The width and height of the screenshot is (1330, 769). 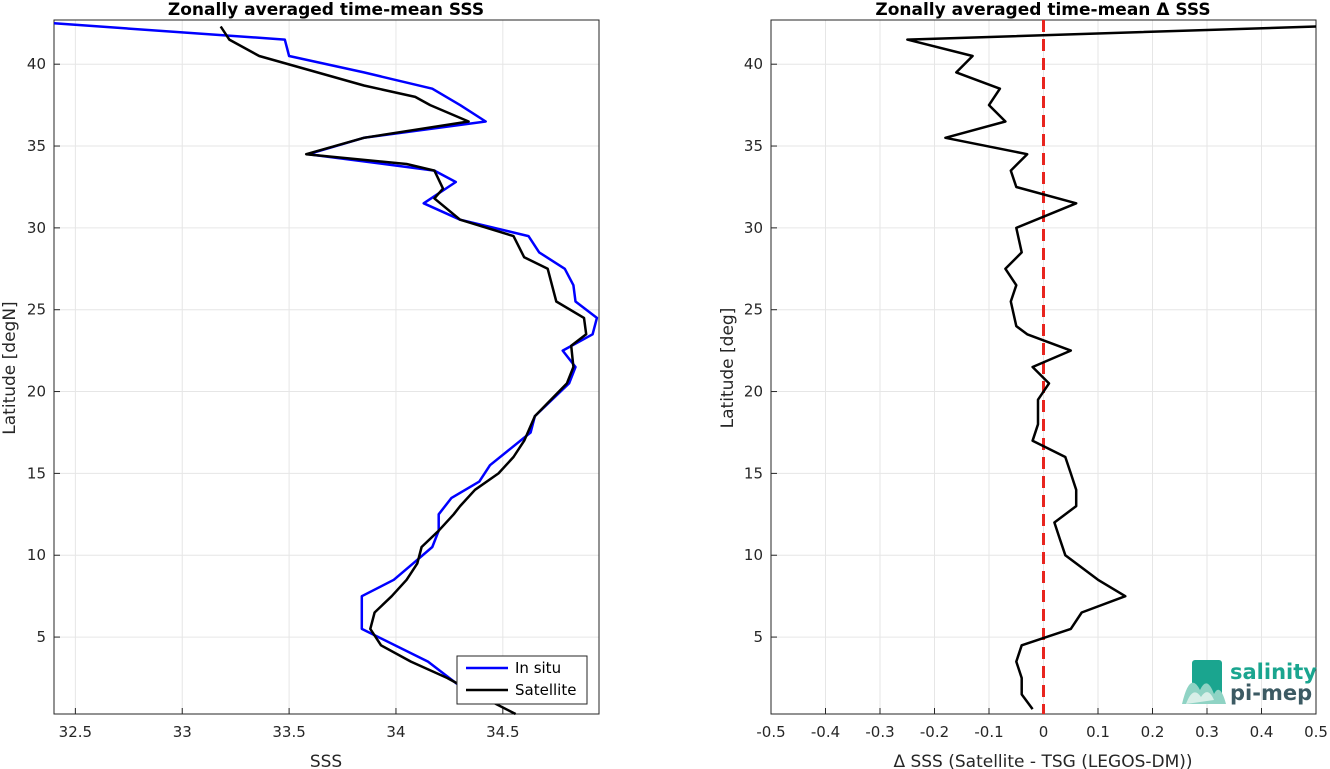 I want to click on x-tick-label: 0.1, so click(x=1098, y=732).